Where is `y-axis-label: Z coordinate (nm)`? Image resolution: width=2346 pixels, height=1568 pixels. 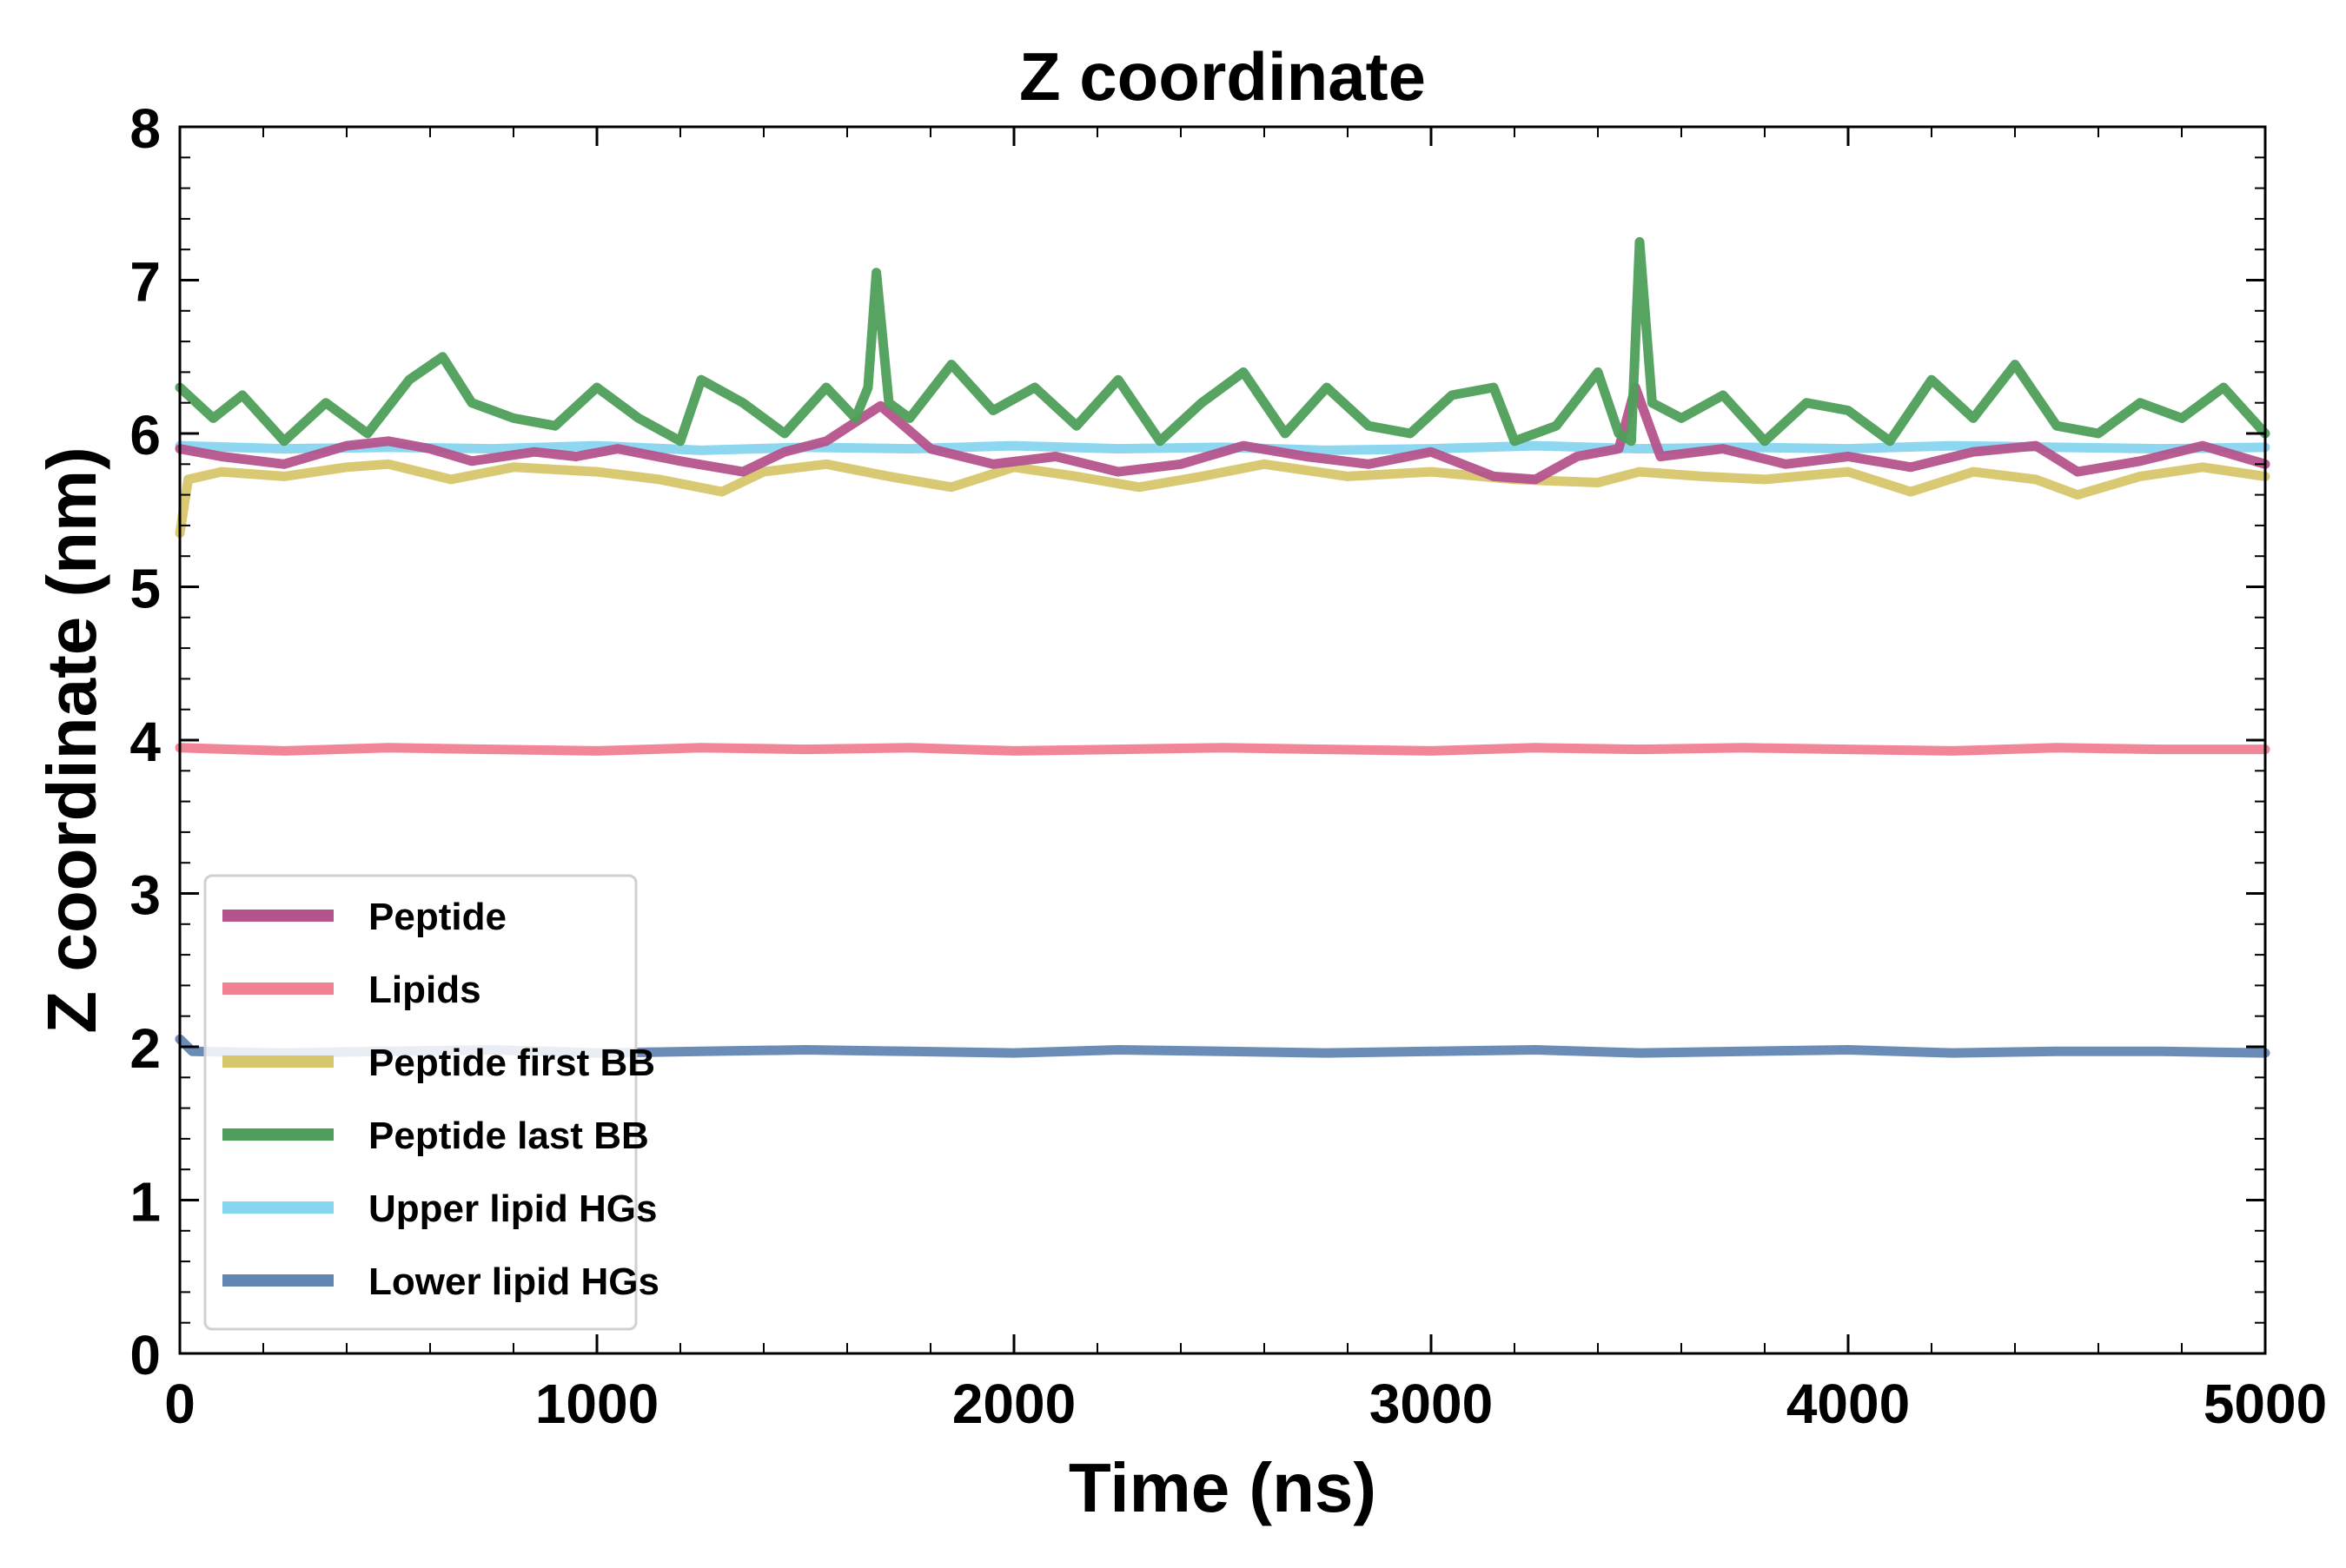 y-axis-label: Z coordinate (nm) is located at coordinates (72, 740).